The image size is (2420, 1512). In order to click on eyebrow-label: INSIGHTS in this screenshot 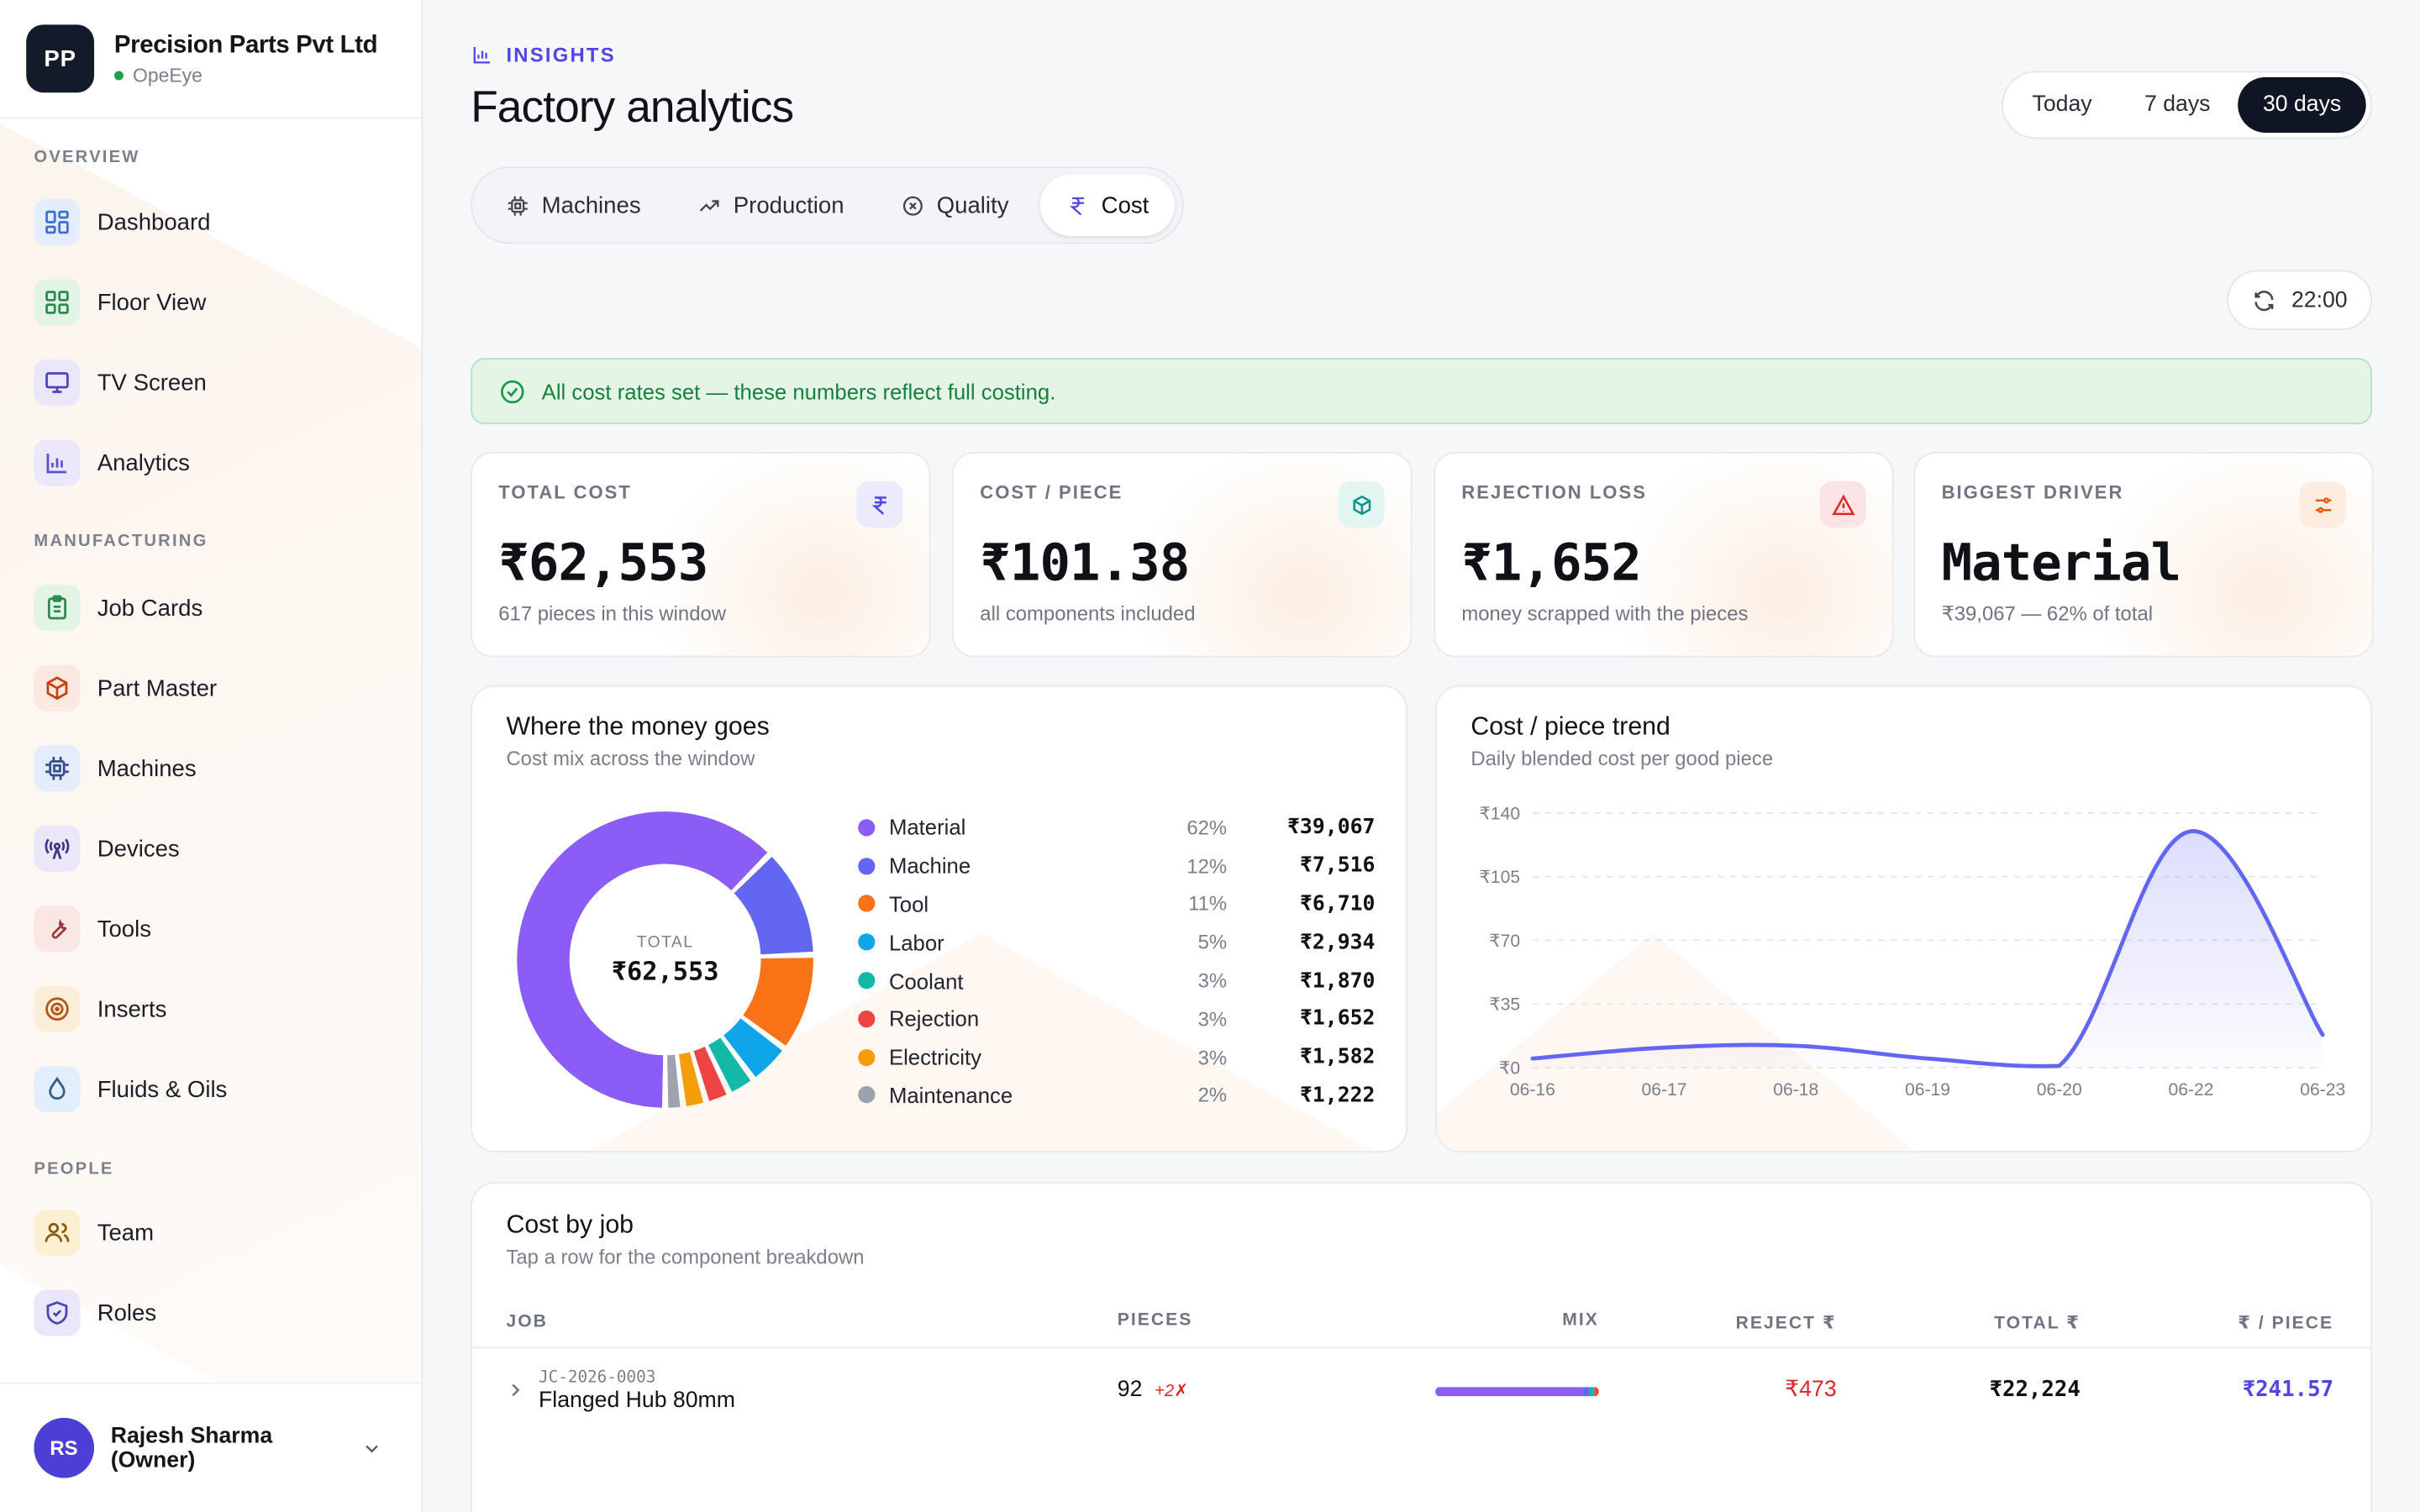, I will do `click(561, 54)`.